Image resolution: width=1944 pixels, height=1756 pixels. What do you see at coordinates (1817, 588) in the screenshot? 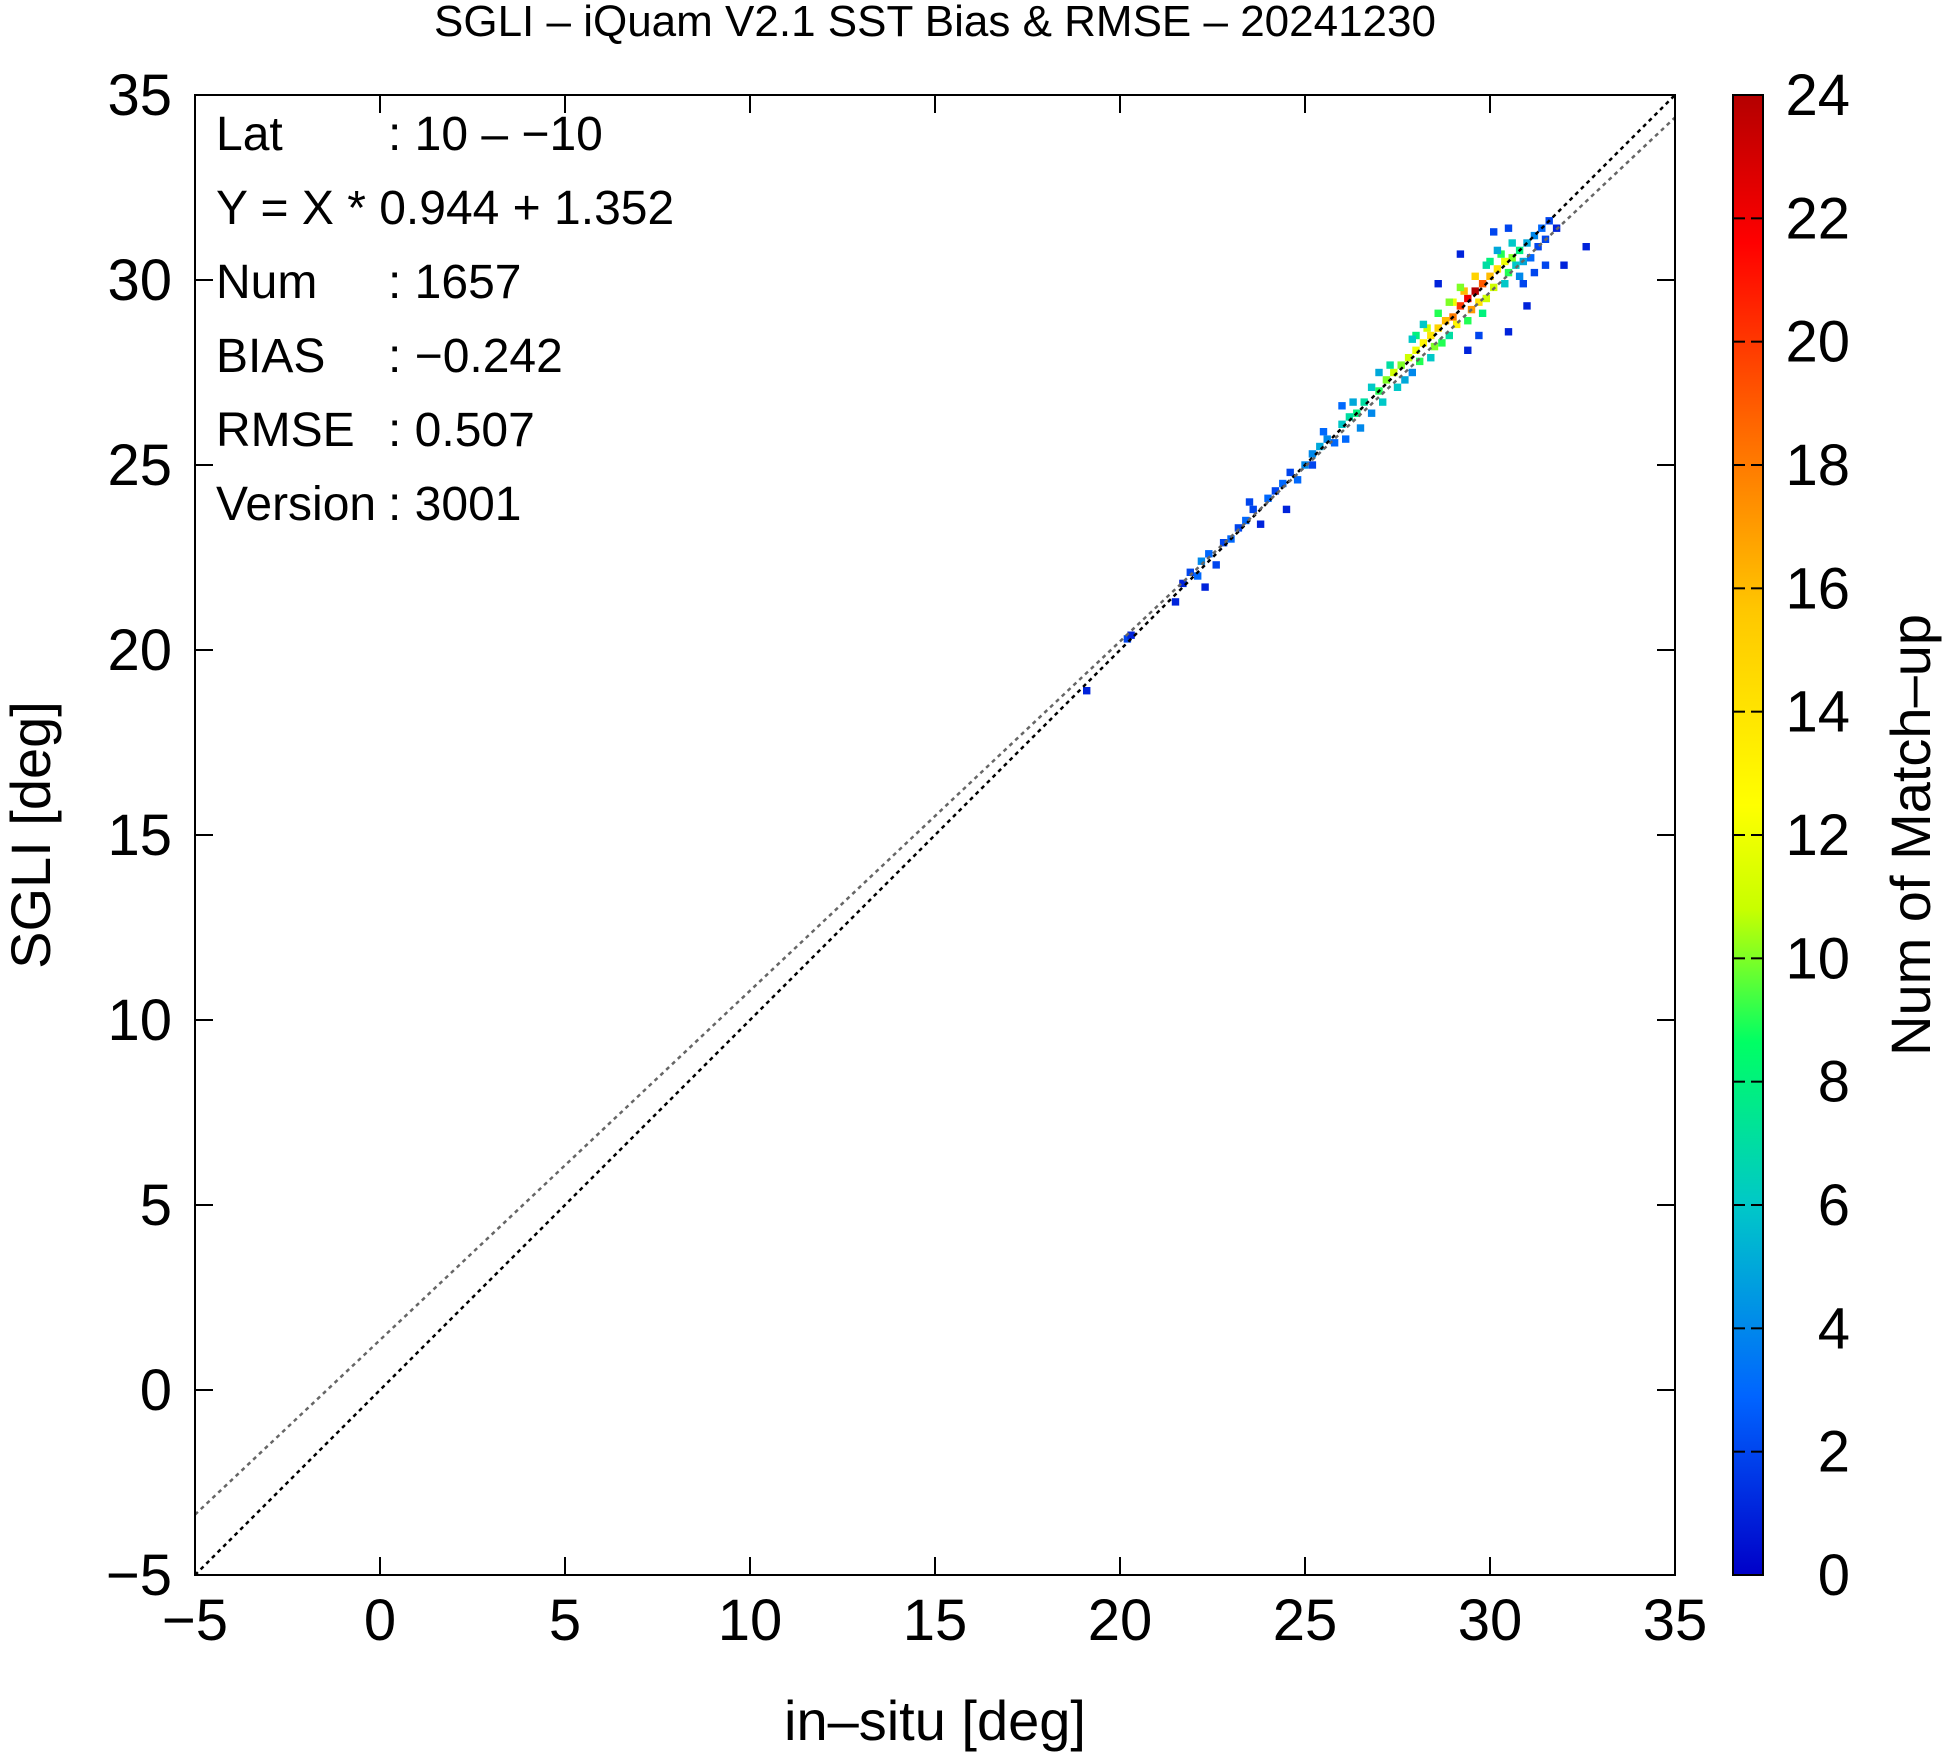
I see `colorbar-tick-label: 16` at bounding box center [1817, 588].